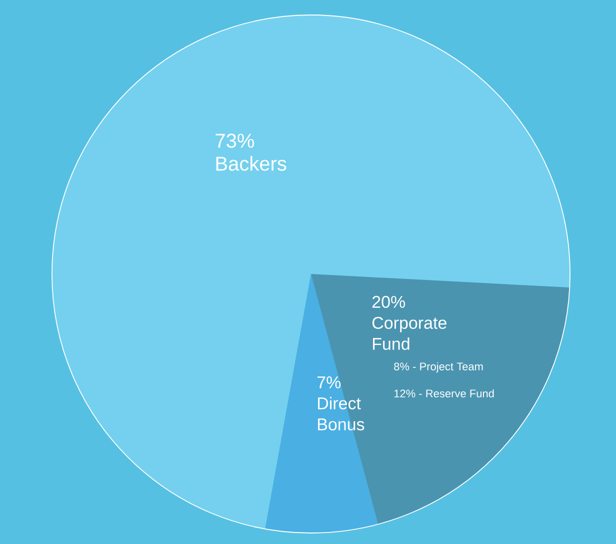 The image size is (616, 544). I want to click on data-label: 7%, so click(329, 382).